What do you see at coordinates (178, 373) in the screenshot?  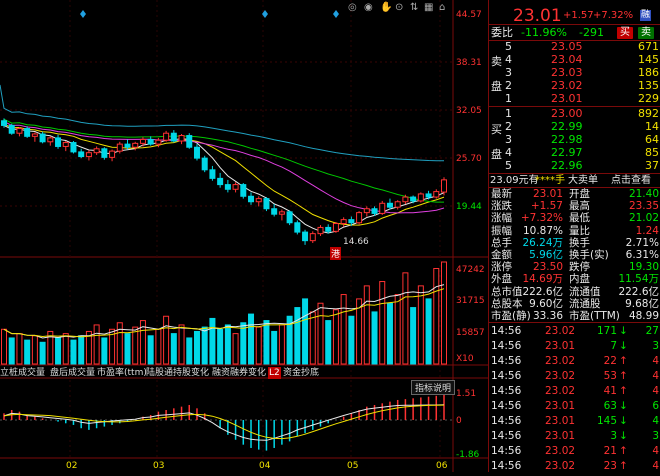 I see `tab-northbound-holdings: 陆股通持股变化` at bounding box center [178, 373].